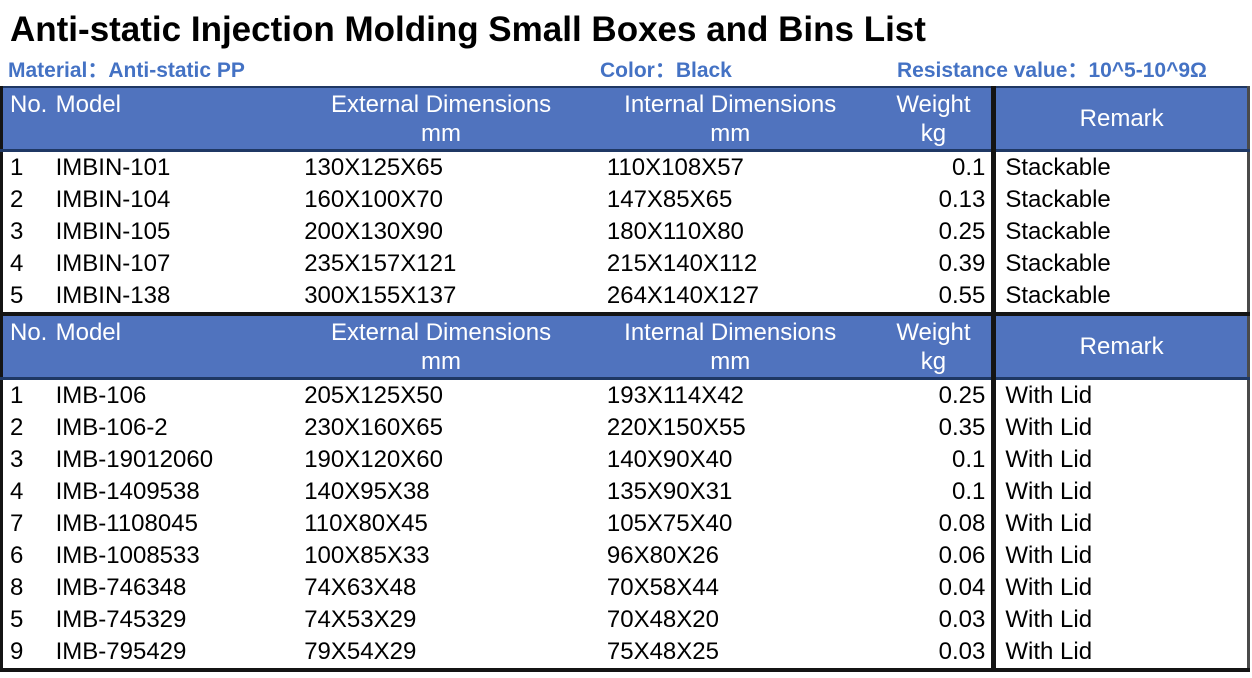  Describe the element at coordinates (174, 347) in the screenshot. I see `column-header-model: Model` at that location.